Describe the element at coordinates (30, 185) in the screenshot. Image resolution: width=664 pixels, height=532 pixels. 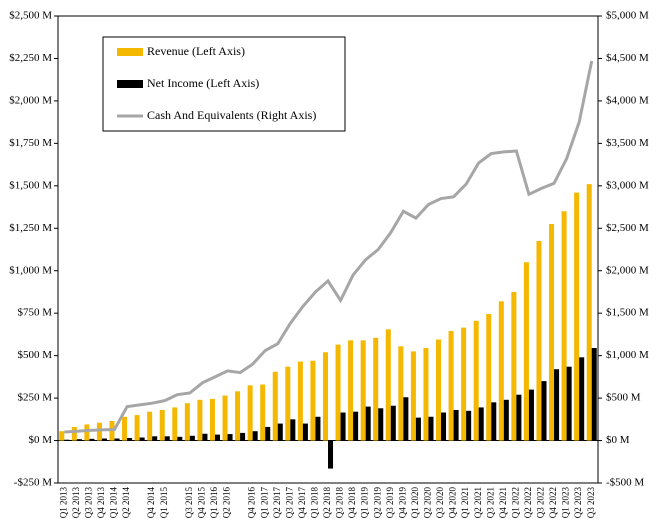
I see `y-tick-label: $1,500 M` at that location.